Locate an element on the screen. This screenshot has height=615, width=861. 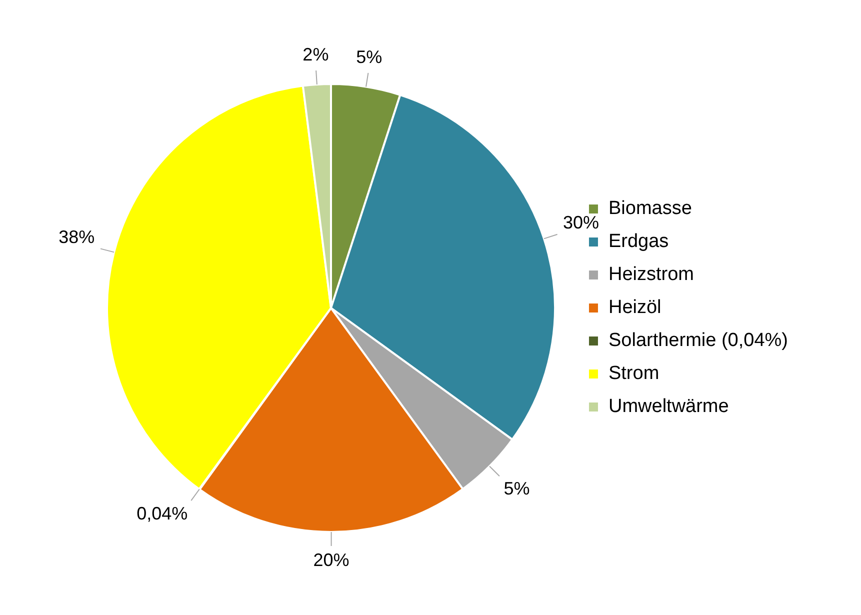
data-label: 0,04% is located at coordinates (162, 513).